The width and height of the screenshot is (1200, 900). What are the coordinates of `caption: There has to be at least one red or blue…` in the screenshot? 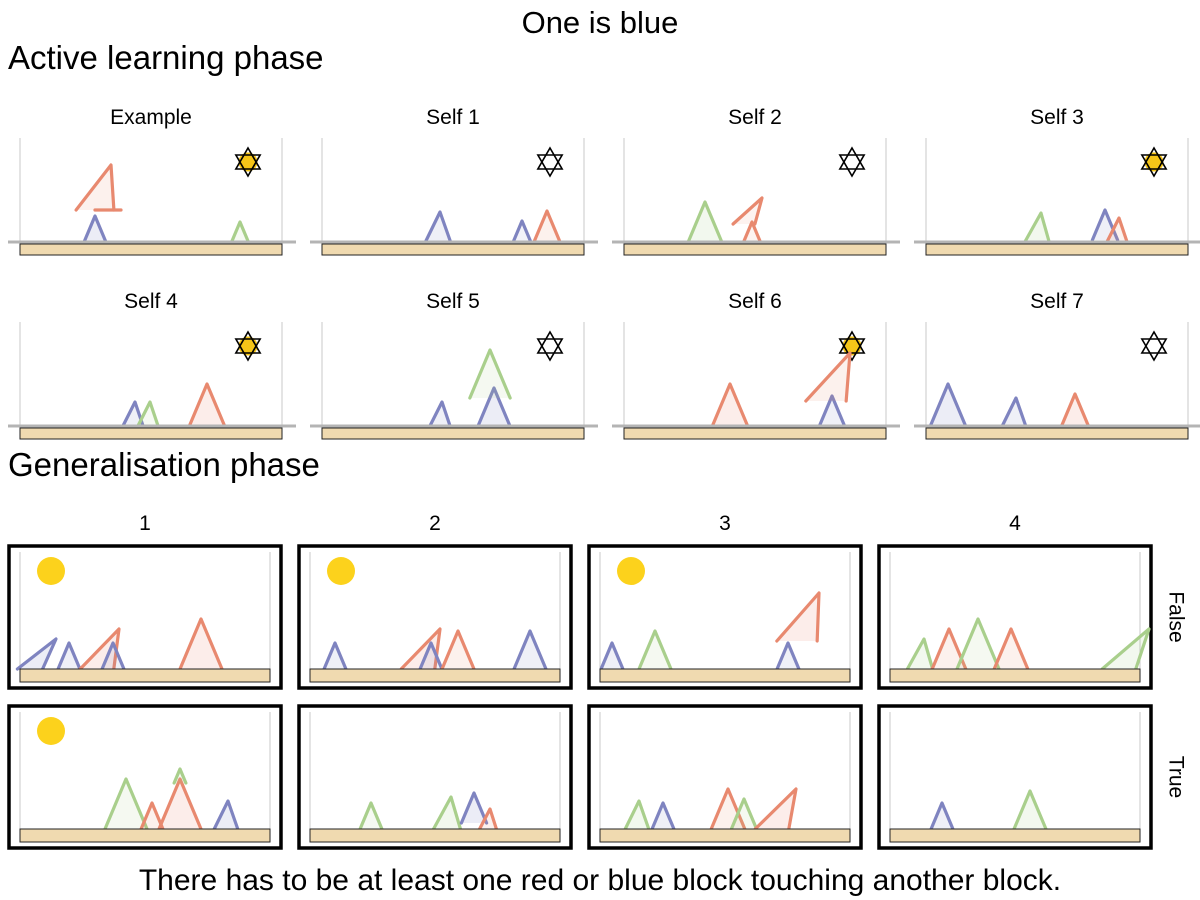 It's located at (600, 880).